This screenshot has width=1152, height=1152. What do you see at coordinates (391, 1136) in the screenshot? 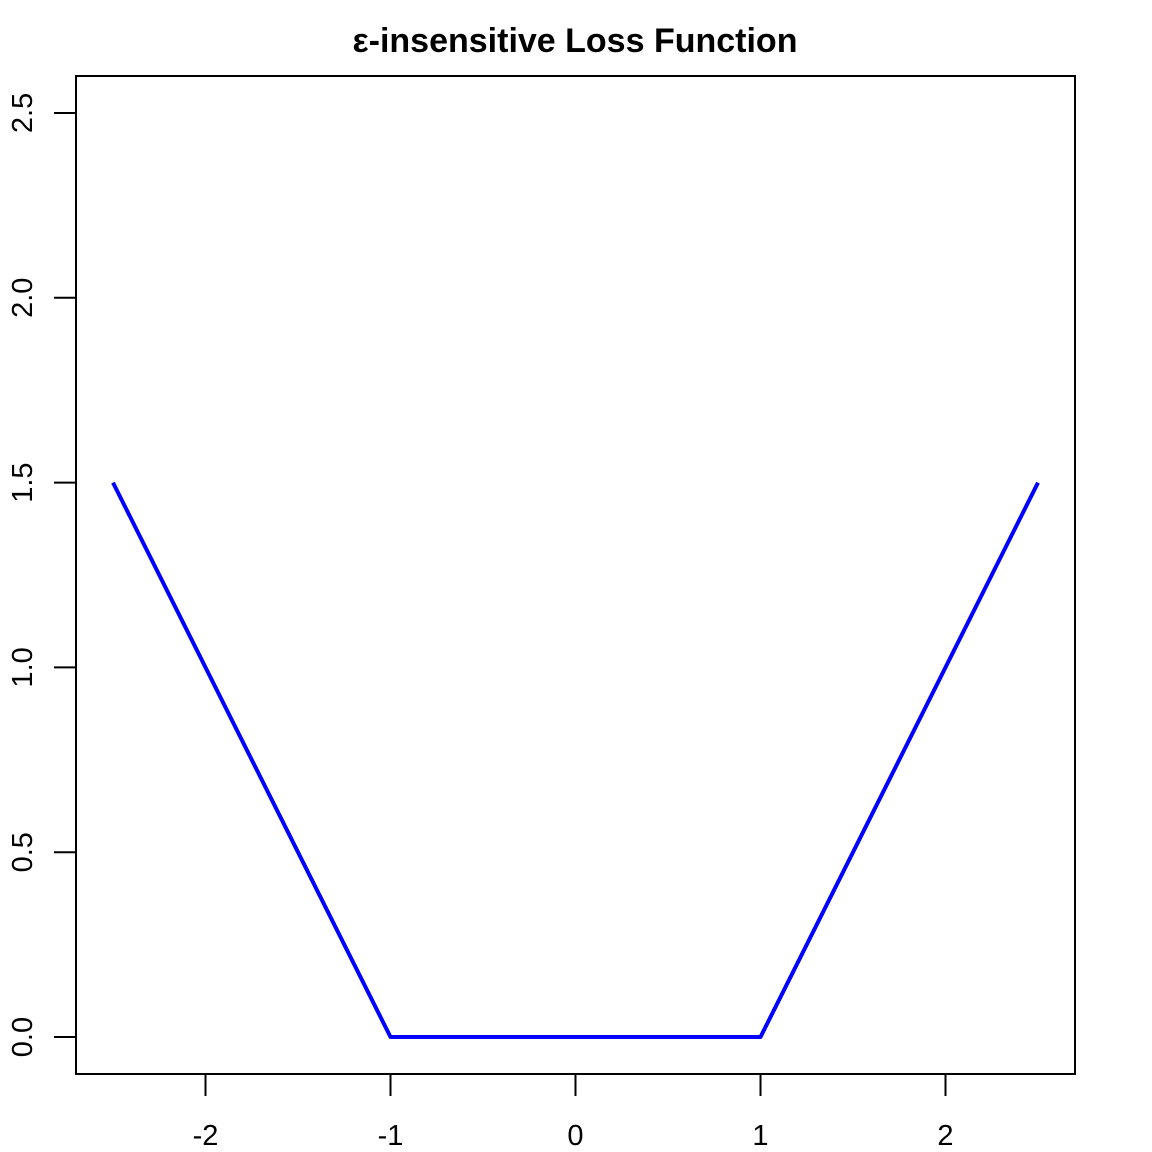
I see `x-tick-label: -1` at bounding box center [391, 1136].